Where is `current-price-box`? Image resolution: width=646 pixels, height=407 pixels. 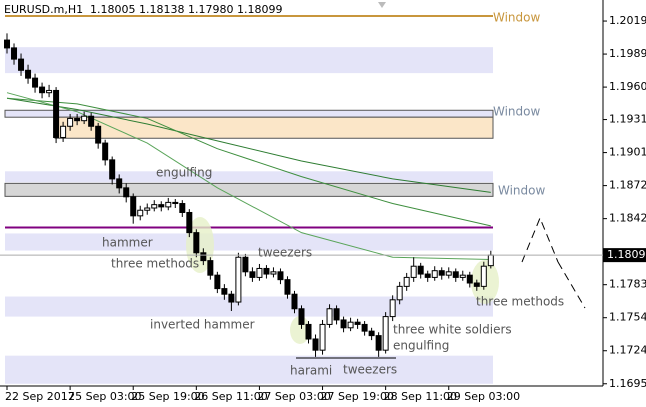 current-price-box is located at coordinates (624, 255).